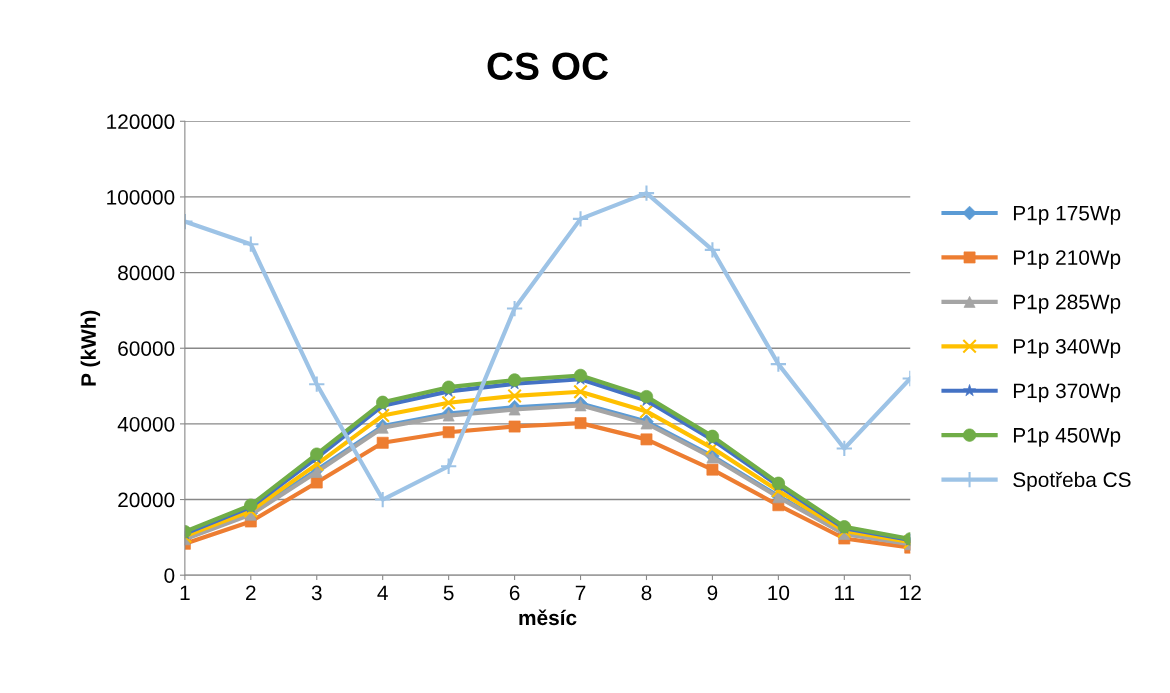 Image resolution: width=1170 pixels, height=693 pixels. What do you see at coordinates (146, 424) in the screenshot?
I see `y-tick-label: 40000` at bounding box center [146, 424].